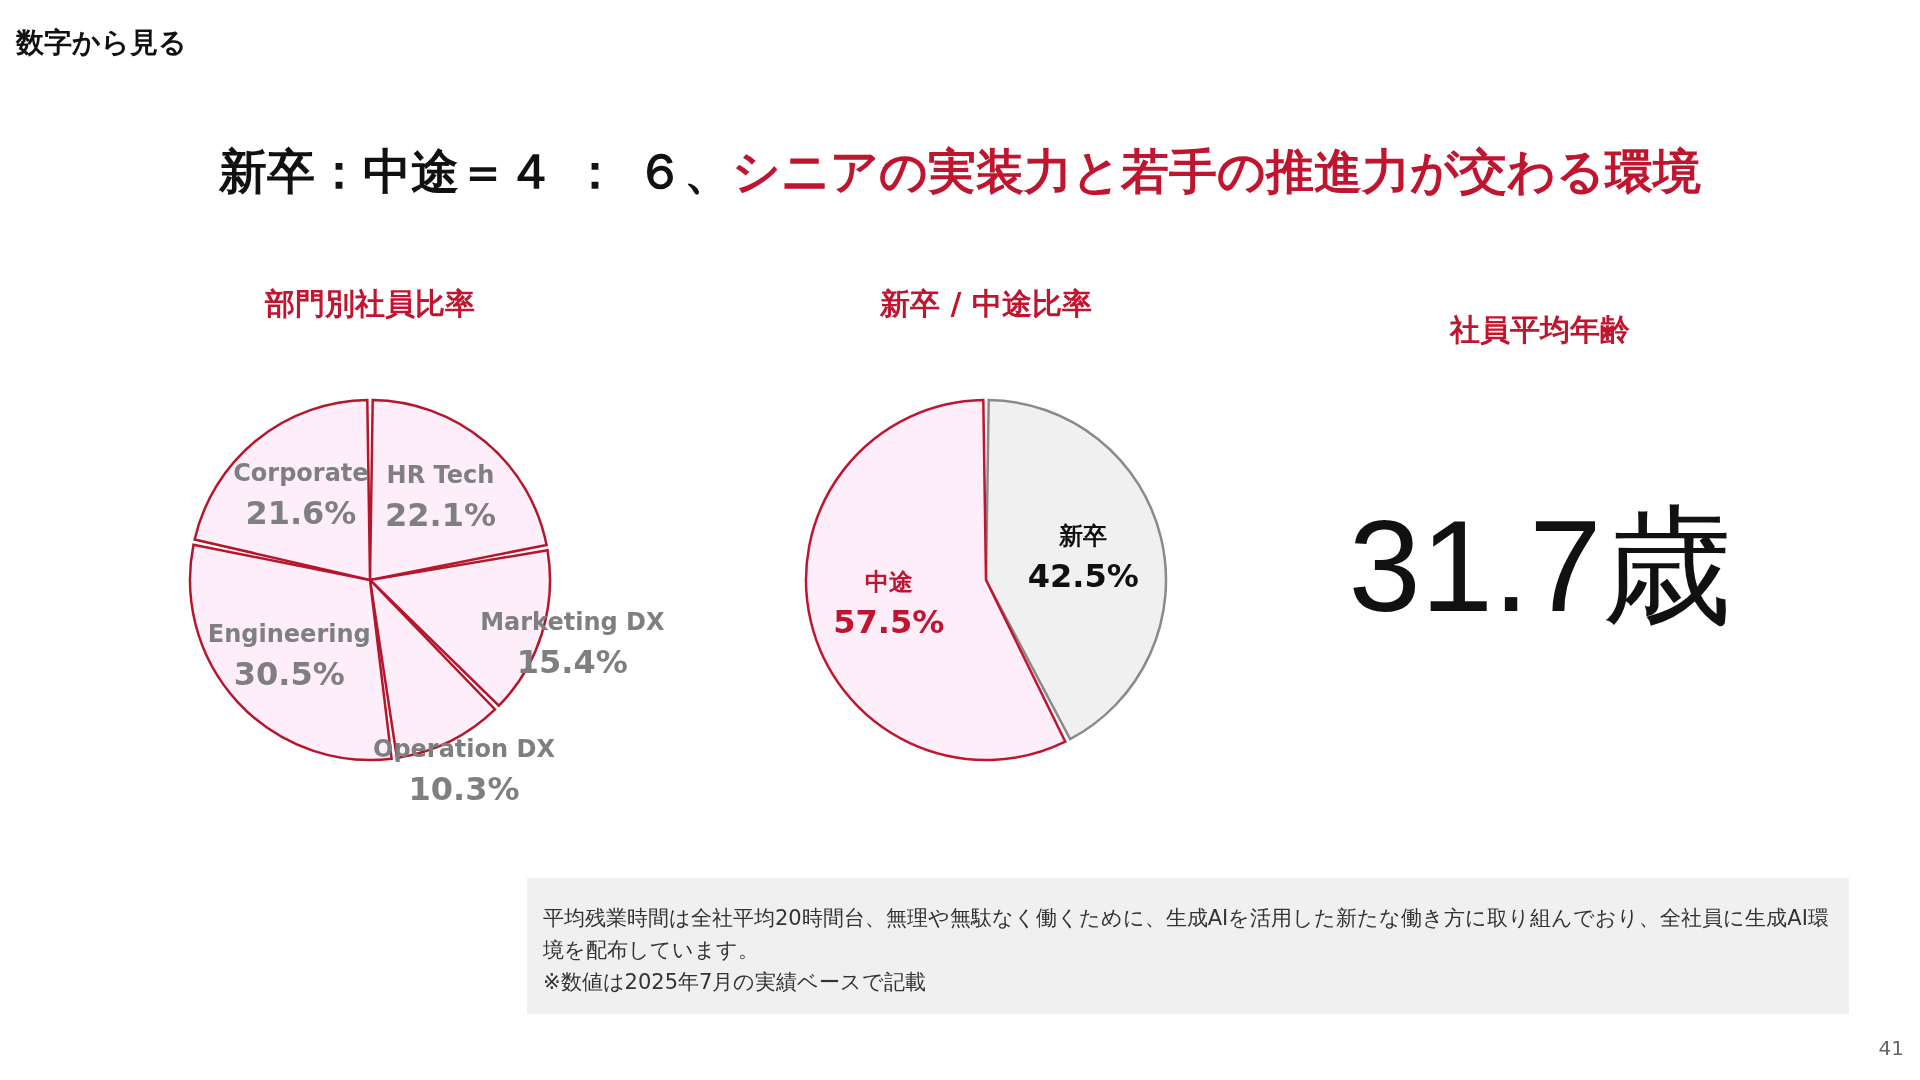 Image resolution: width=1920 pixels, height=1080 pixels. I want to click on text: 平均残業時間は全社平均20時間台、無理や無駄なく働くために、生成AIを活用した新たな働き方に取り組んでおり、全社員に生成AI環境を配布しています。, so click(1186, 934).